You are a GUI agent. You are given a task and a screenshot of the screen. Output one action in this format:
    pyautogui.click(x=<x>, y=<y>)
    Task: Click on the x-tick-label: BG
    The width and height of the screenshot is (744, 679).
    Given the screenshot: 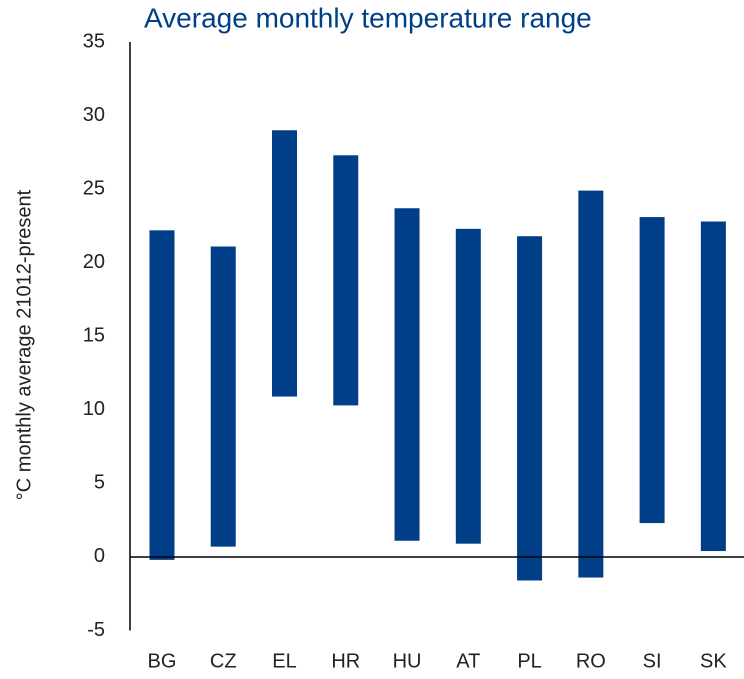 What is the action you would take?
    pyautogui.click(x=162, y=661)
    